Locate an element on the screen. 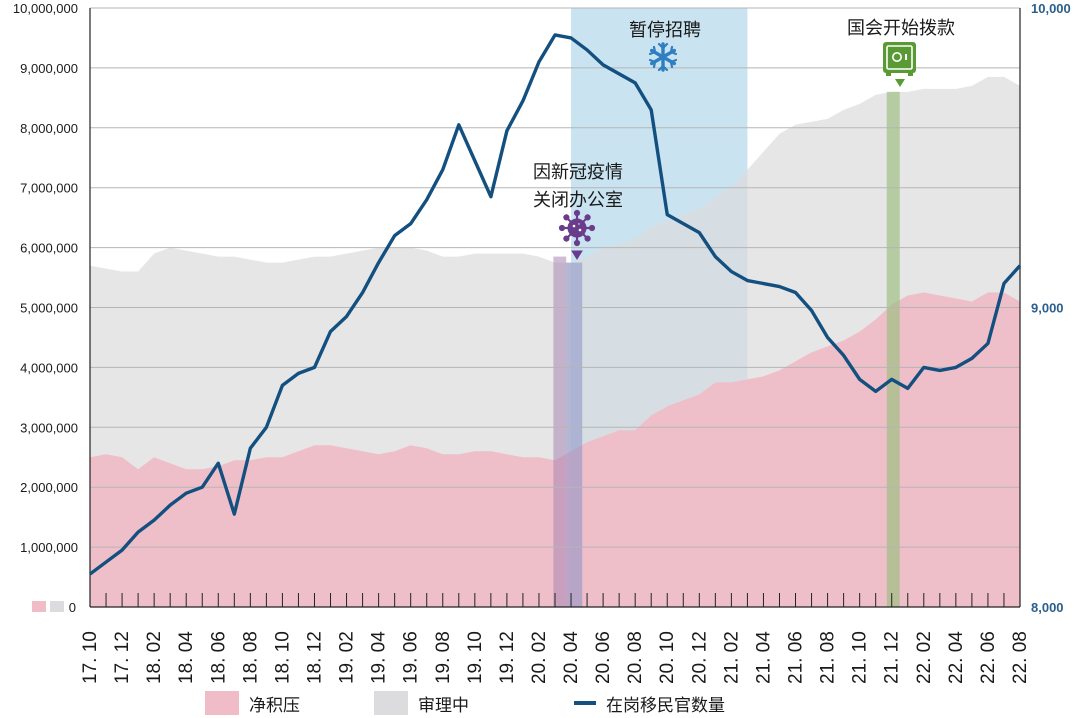 The image size is (1080, 718). covid-band is located at coordinates (560, 431).